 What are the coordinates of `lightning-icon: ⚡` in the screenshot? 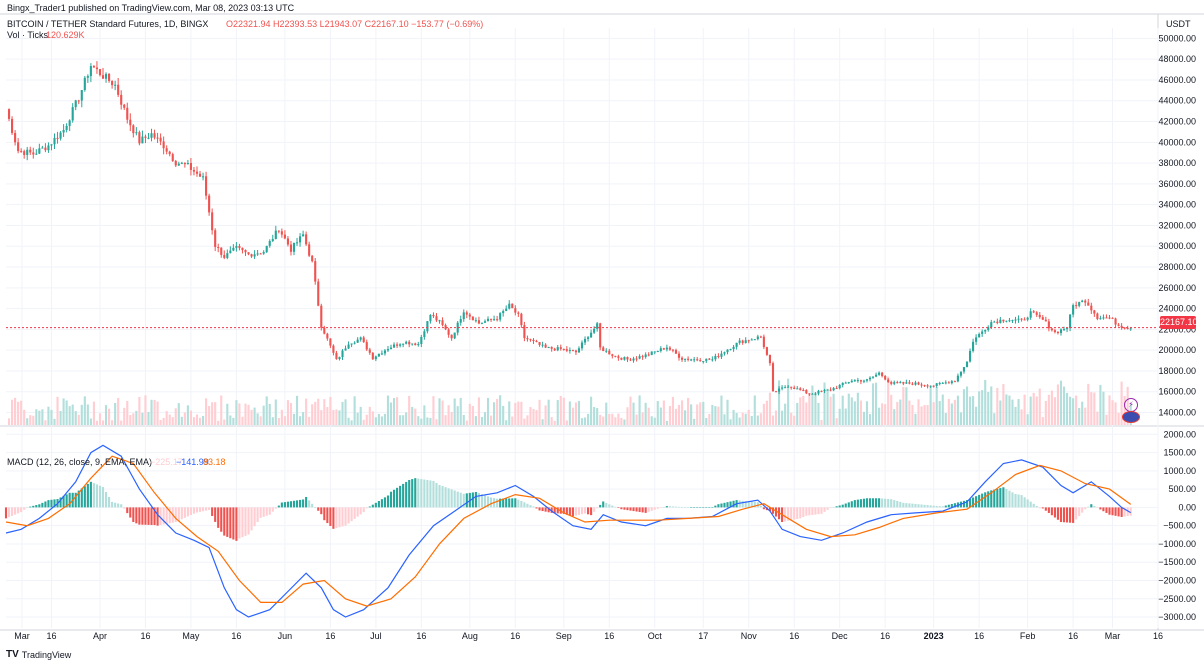 It's located at (1131, 405).